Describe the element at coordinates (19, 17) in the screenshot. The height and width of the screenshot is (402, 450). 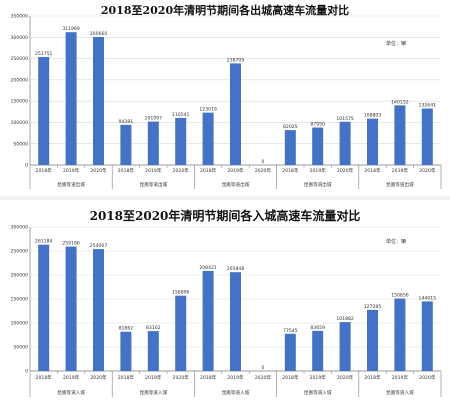
I see `y-tick-label: 350000` at that location.